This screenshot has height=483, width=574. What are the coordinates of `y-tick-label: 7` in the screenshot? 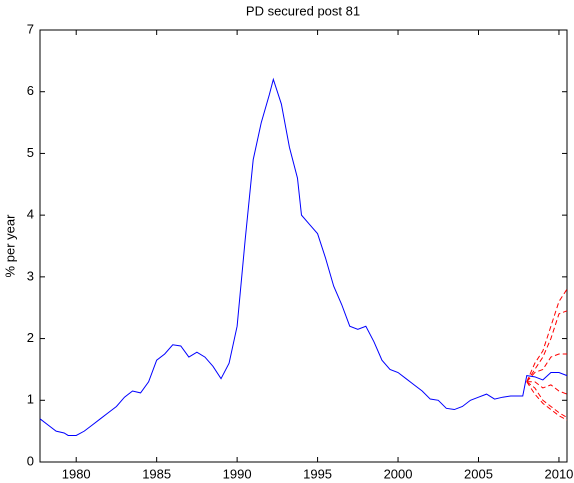 It's located at (30, 28).